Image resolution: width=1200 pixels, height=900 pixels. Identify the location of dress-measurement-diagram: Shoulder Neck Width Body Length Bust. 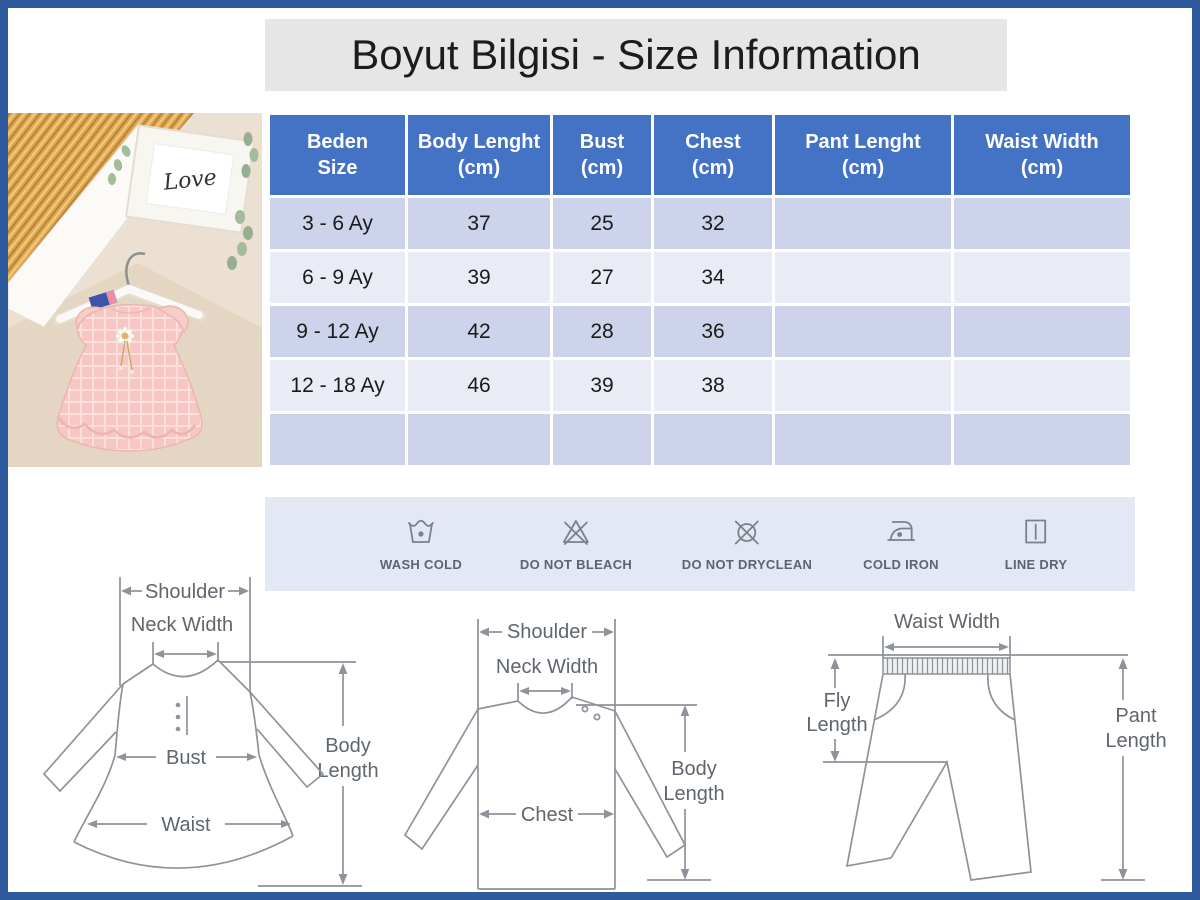
(210, 732).